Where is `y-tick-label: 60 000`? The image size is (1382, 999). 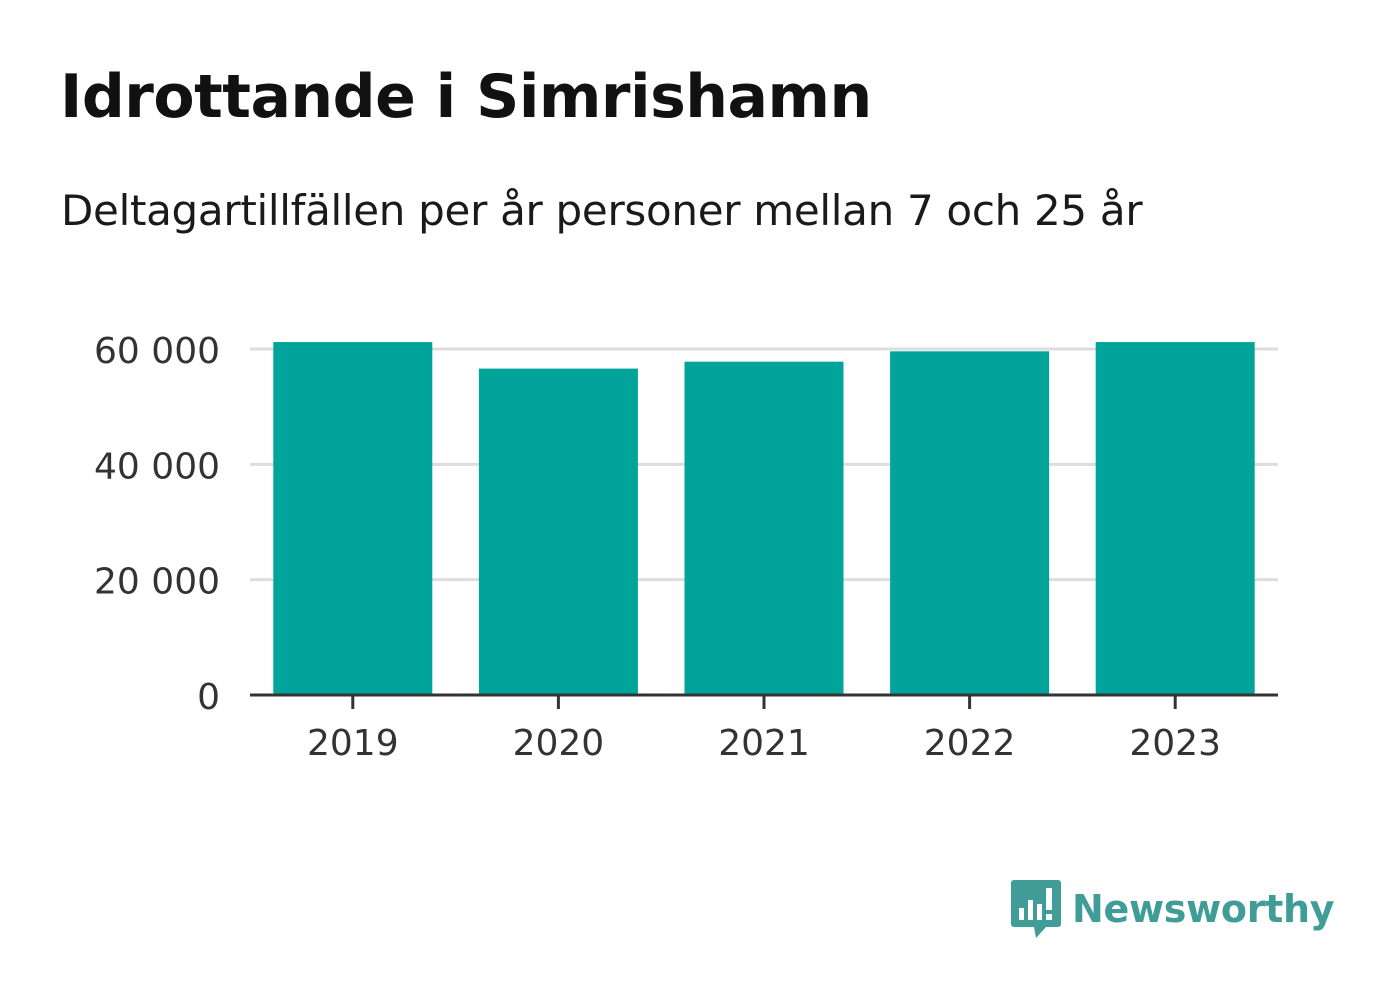 y-tick-label: 60 000 is located at coordinates (157, 351).